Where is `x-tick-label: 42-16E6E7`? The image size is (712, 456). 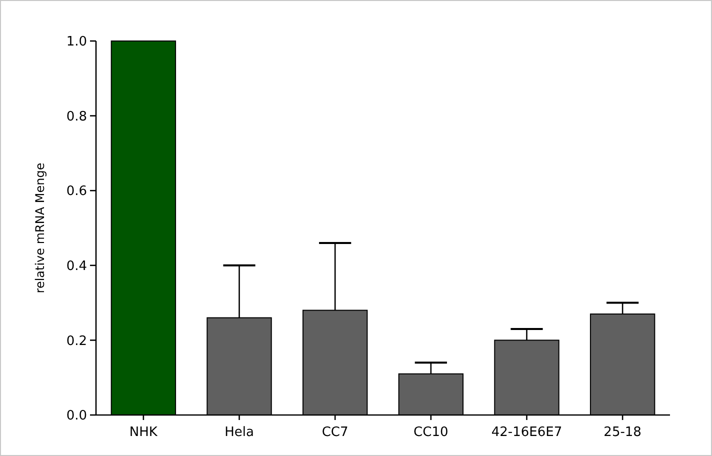
x-tick-label: 42-16E6E7 is located at coordinates (526, 432).